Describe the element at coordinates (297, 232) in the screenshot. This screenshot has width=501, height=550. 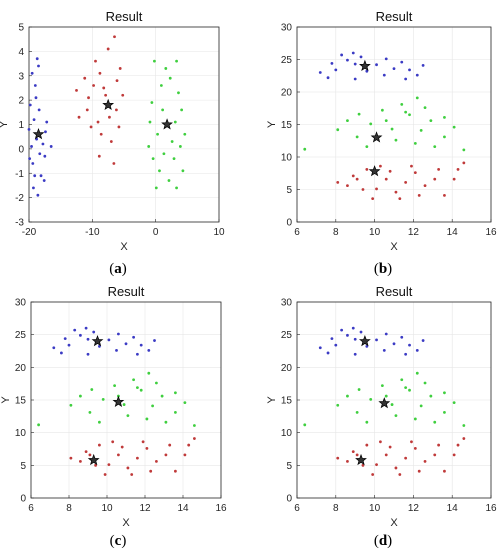
I see `x-tick-label: 6` at that location.